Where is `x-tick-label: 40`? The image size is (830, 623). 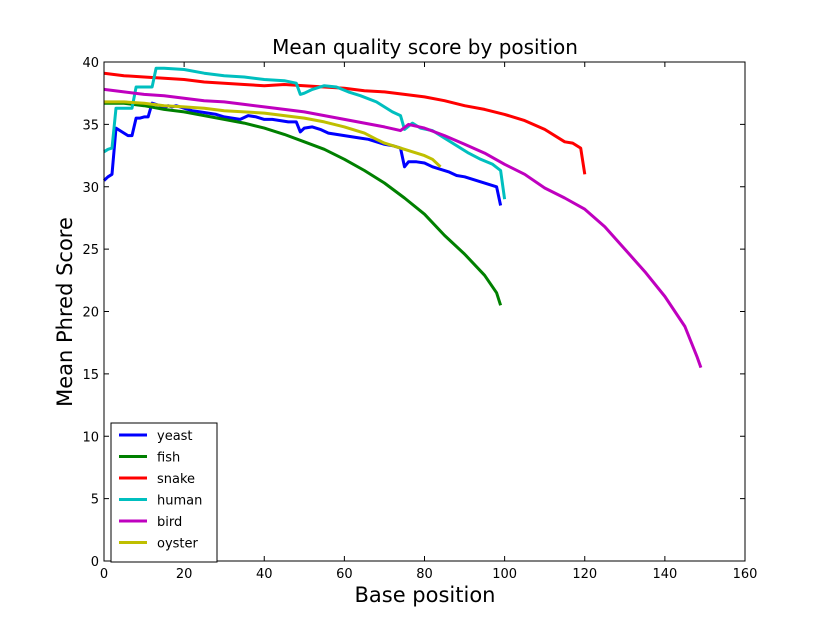 x-tick-label: 40 is located at coordinates (264, 574).